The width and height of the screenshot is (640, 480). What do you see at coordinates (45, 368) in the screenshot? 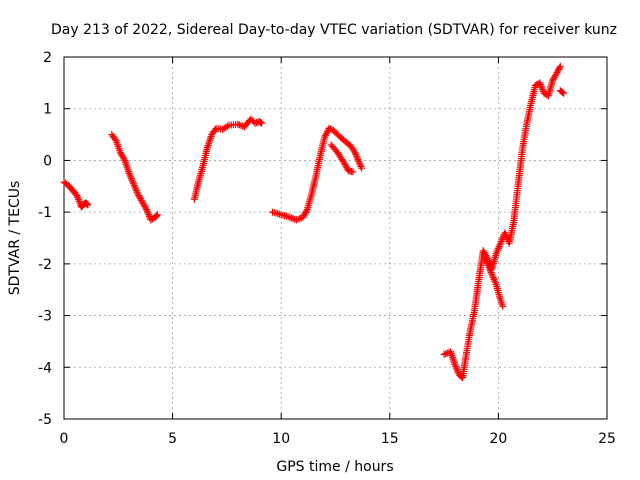
I see `y-tick-label: -4` at bounding box center [45, 368].